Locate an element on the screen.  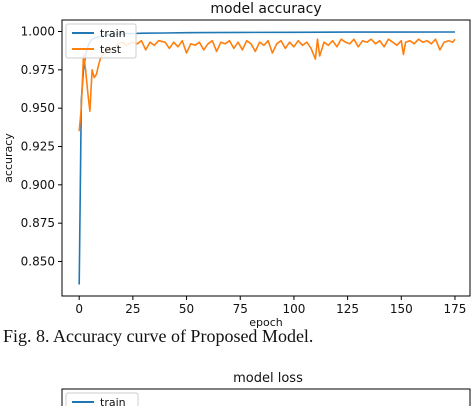
y-tick-label: 0.875 is located at coordinates (38, 223).